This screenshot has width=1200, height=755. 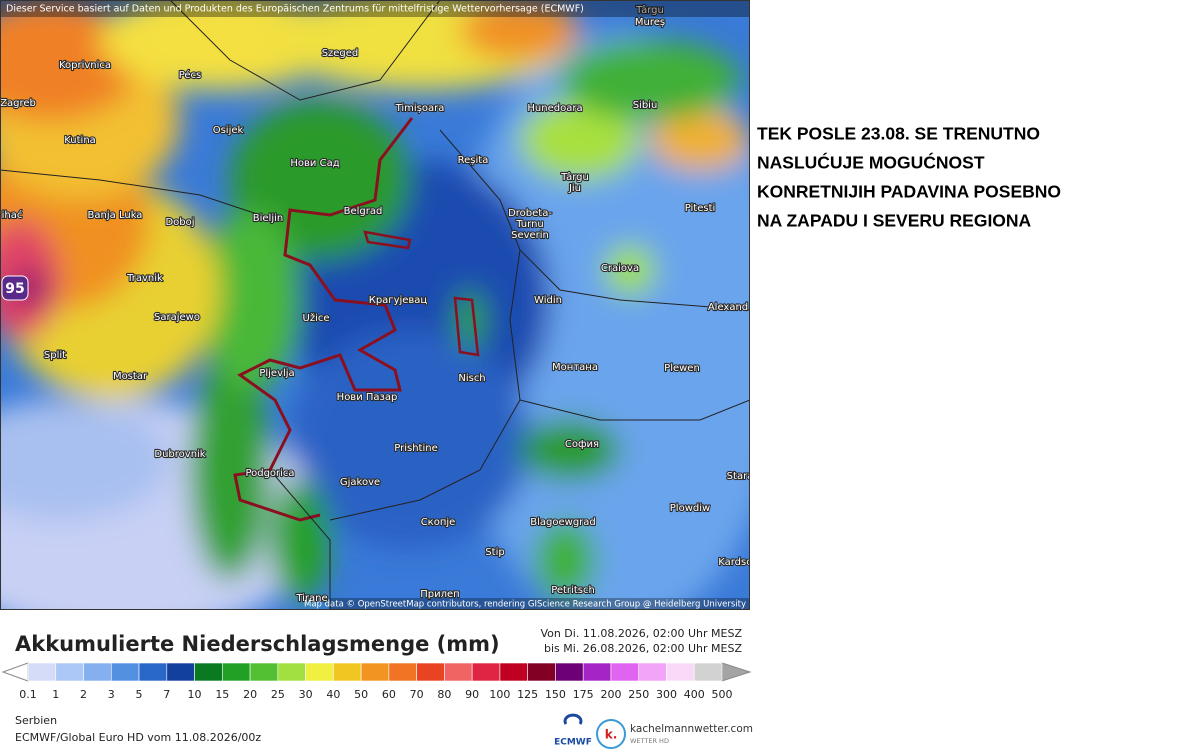 I want to click on tick-label: 25, so click(x=278, y=694).